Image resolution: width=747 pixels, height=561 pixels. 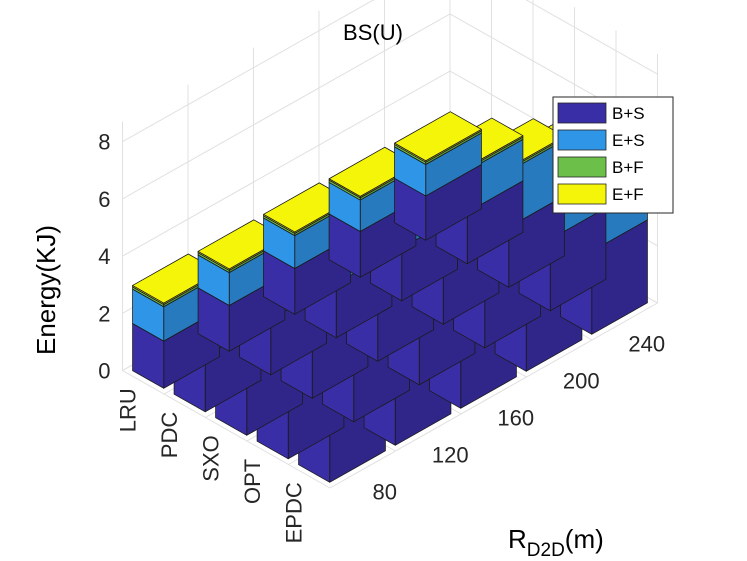 I want to click on distance-tick-label: 120, so click(x=450, y=455).